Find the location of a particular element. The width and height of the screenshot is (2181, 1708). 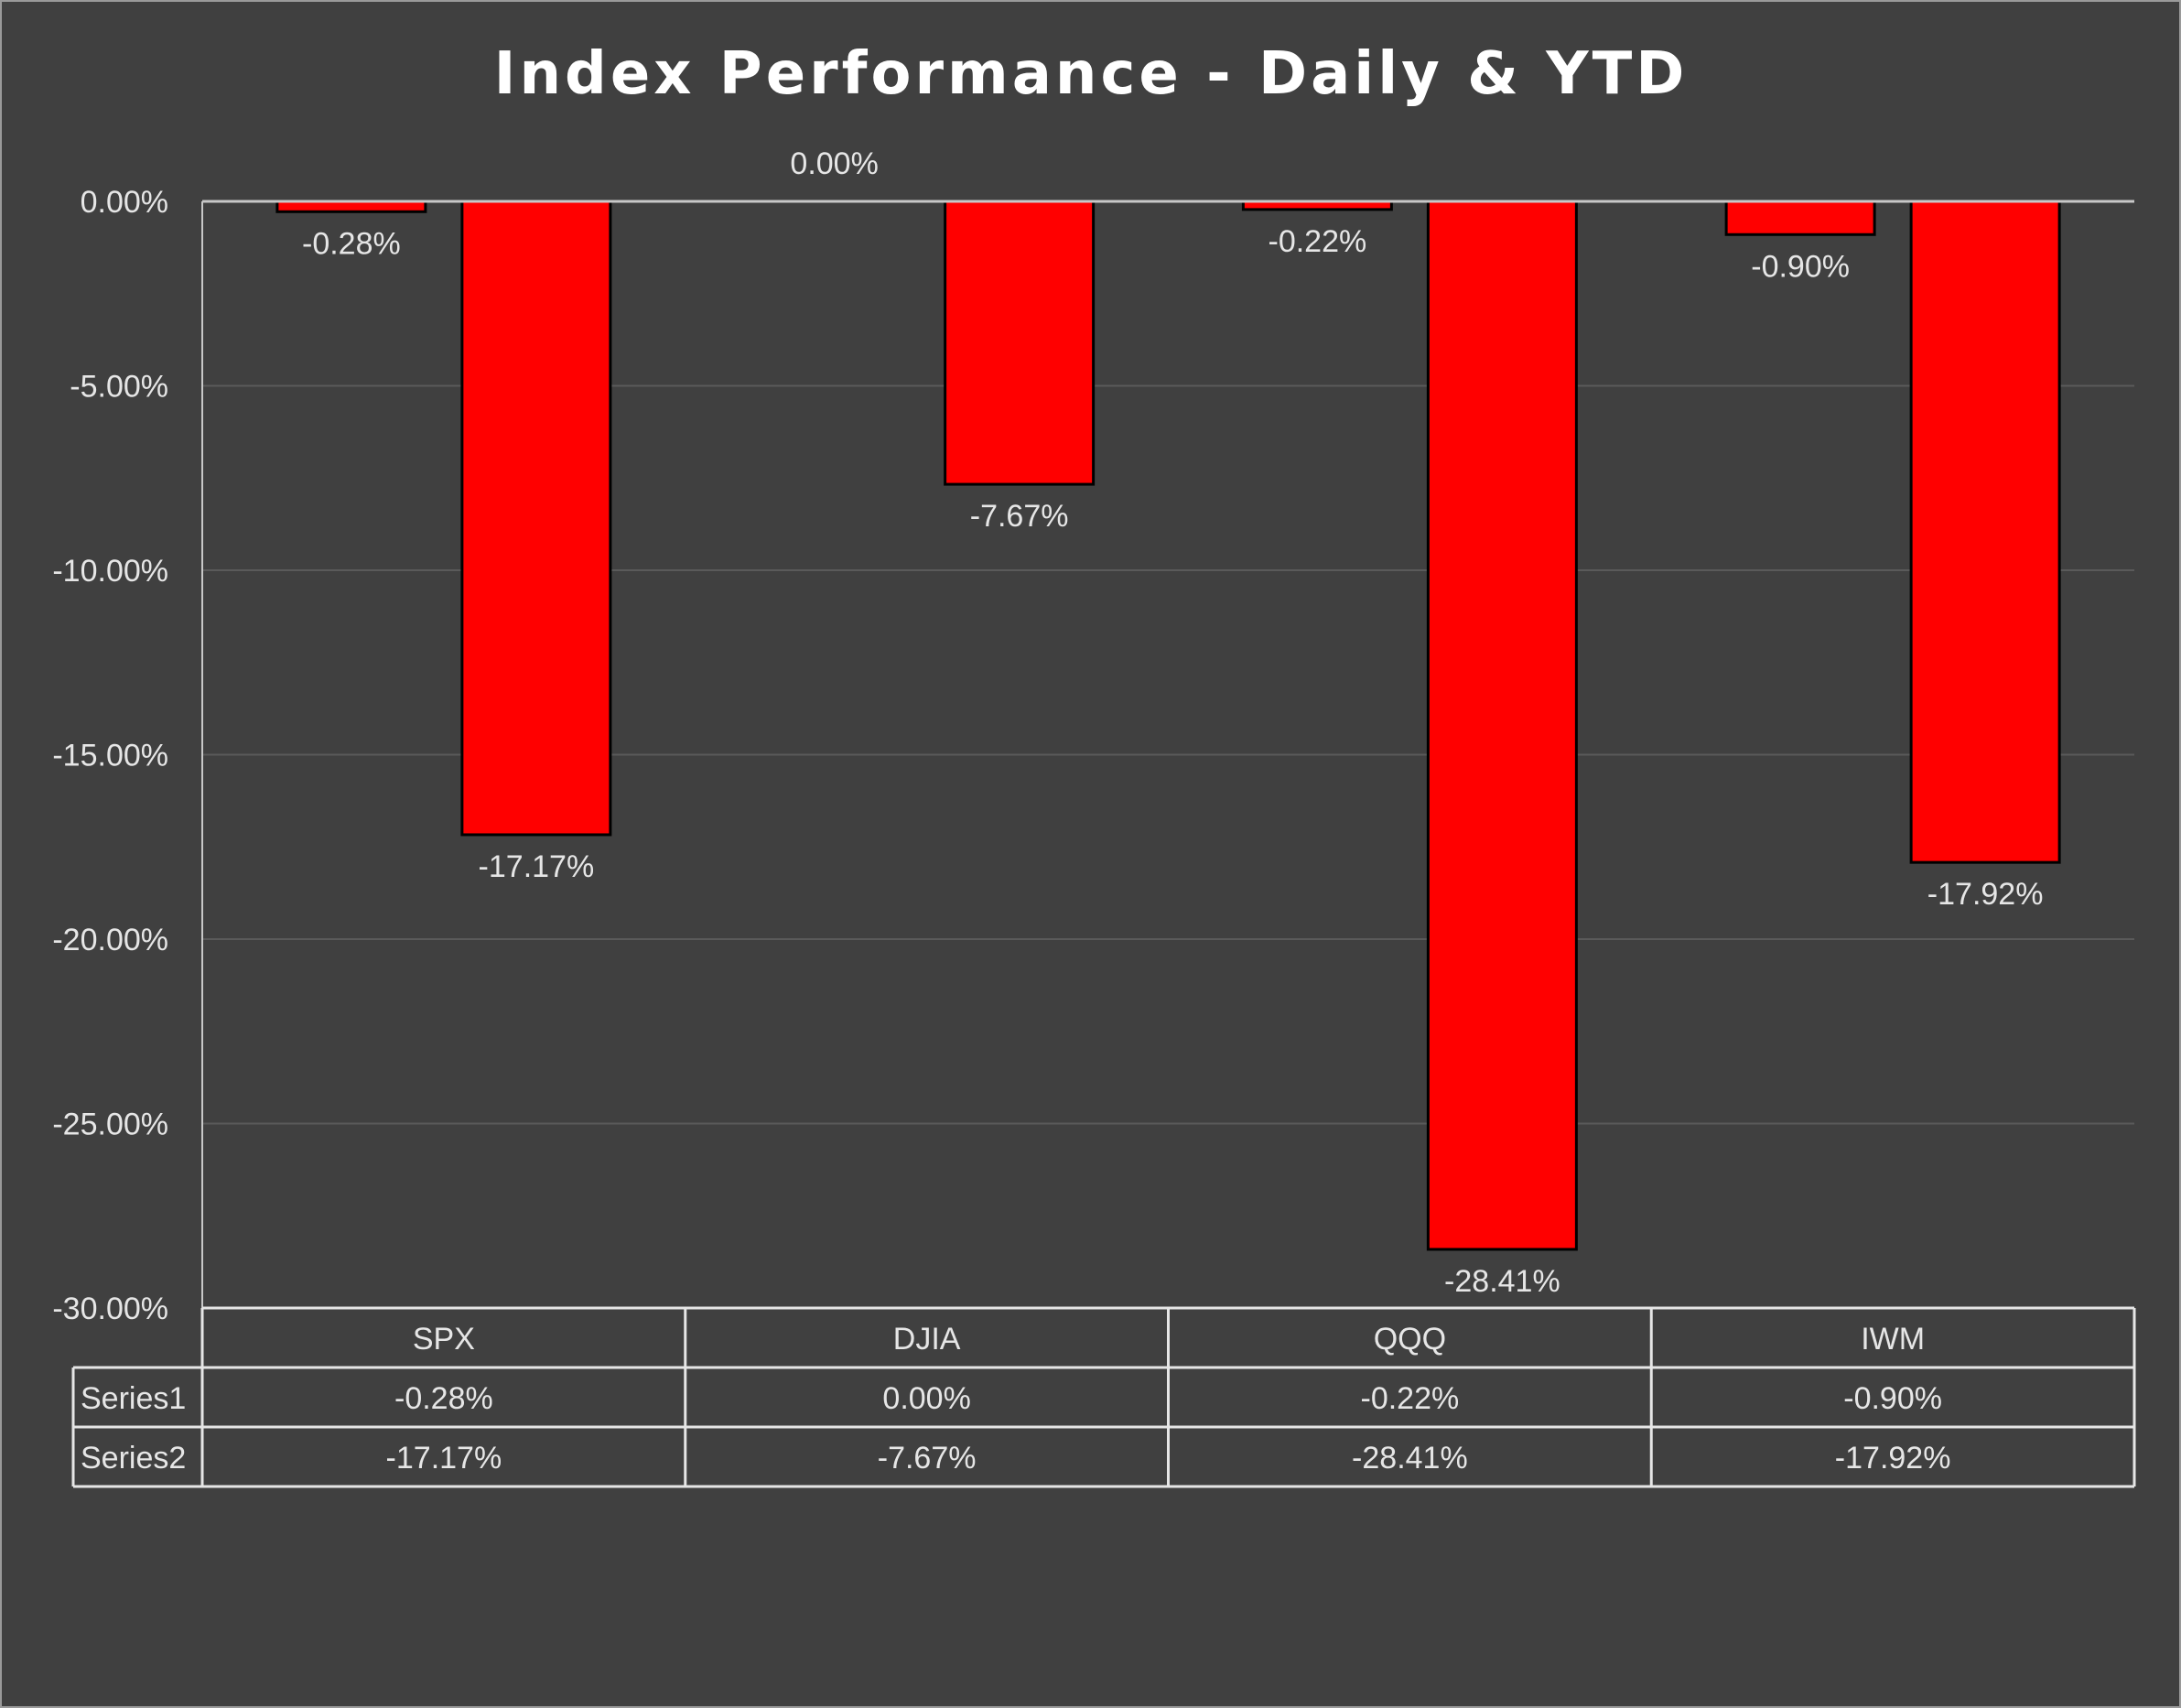

category-label: SPX is located at coordinates (444, 1339).